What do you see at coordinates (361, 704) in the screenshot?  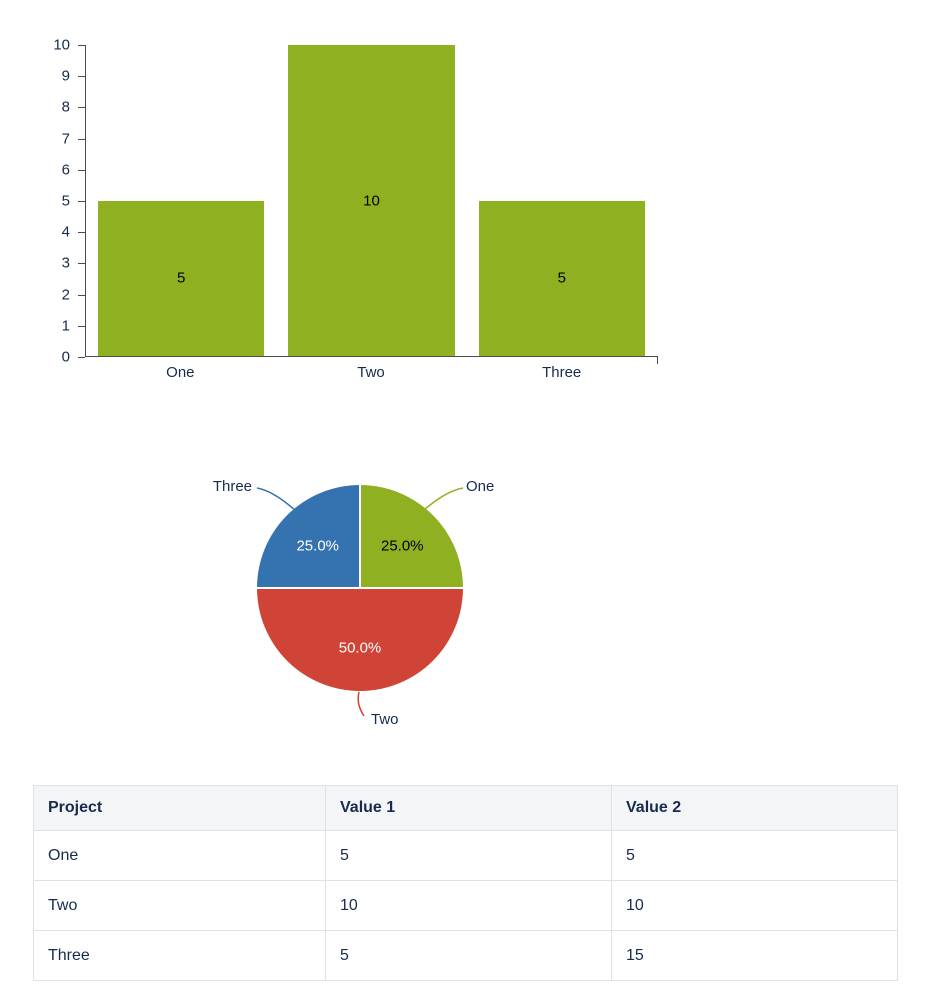 I see `leader-line-two` at bounding box center [361, 704].